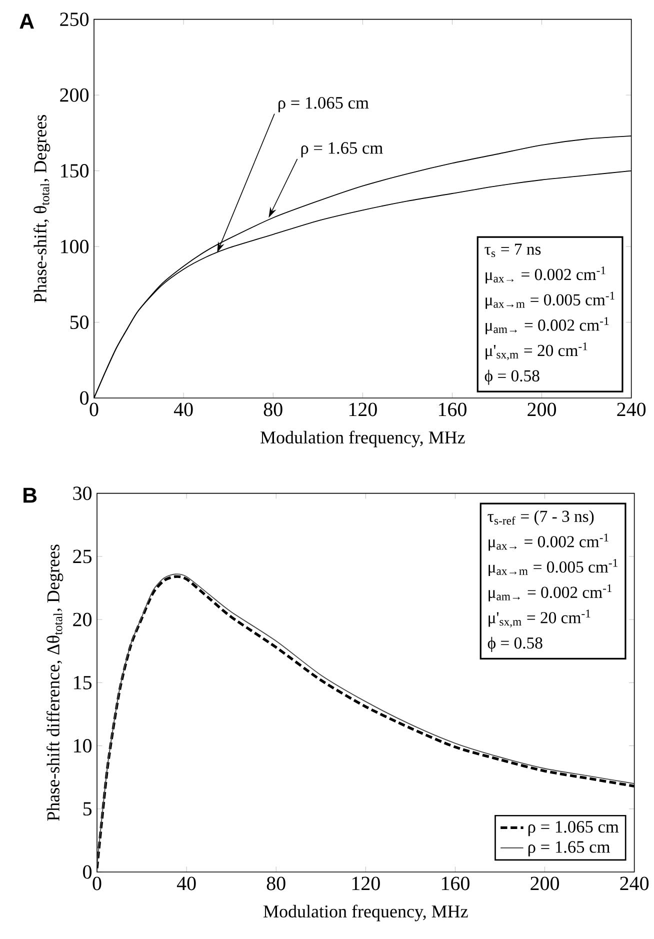 The height and width of the screenshot is (939, 654). Describe the element at coordinates (541, 518) in the screenshot. I see `annotation: τ$_{s-ref}$ = (7 - 3 ns)` at that location.